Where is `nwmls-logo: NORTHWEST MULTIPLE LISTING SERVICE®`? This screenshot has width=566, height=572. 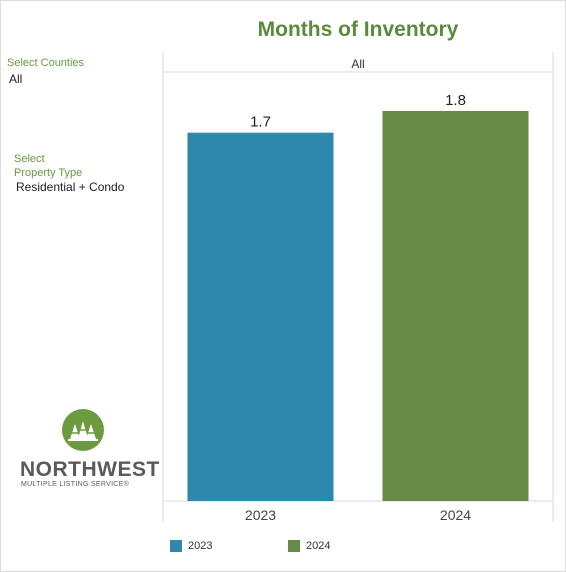 nwmls-logo: NORTHWEST MULTIPLE LISTING SERVICE® is located at coordinates (89, 450).